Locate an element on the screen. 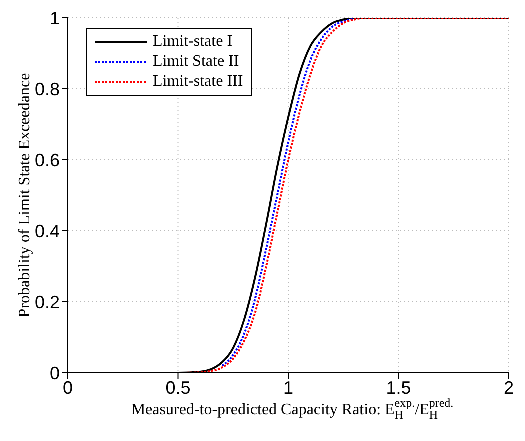 The height and width of the screenshot is (441, 525). legend-label: Limit-state III is located at coordinates (198, 82).